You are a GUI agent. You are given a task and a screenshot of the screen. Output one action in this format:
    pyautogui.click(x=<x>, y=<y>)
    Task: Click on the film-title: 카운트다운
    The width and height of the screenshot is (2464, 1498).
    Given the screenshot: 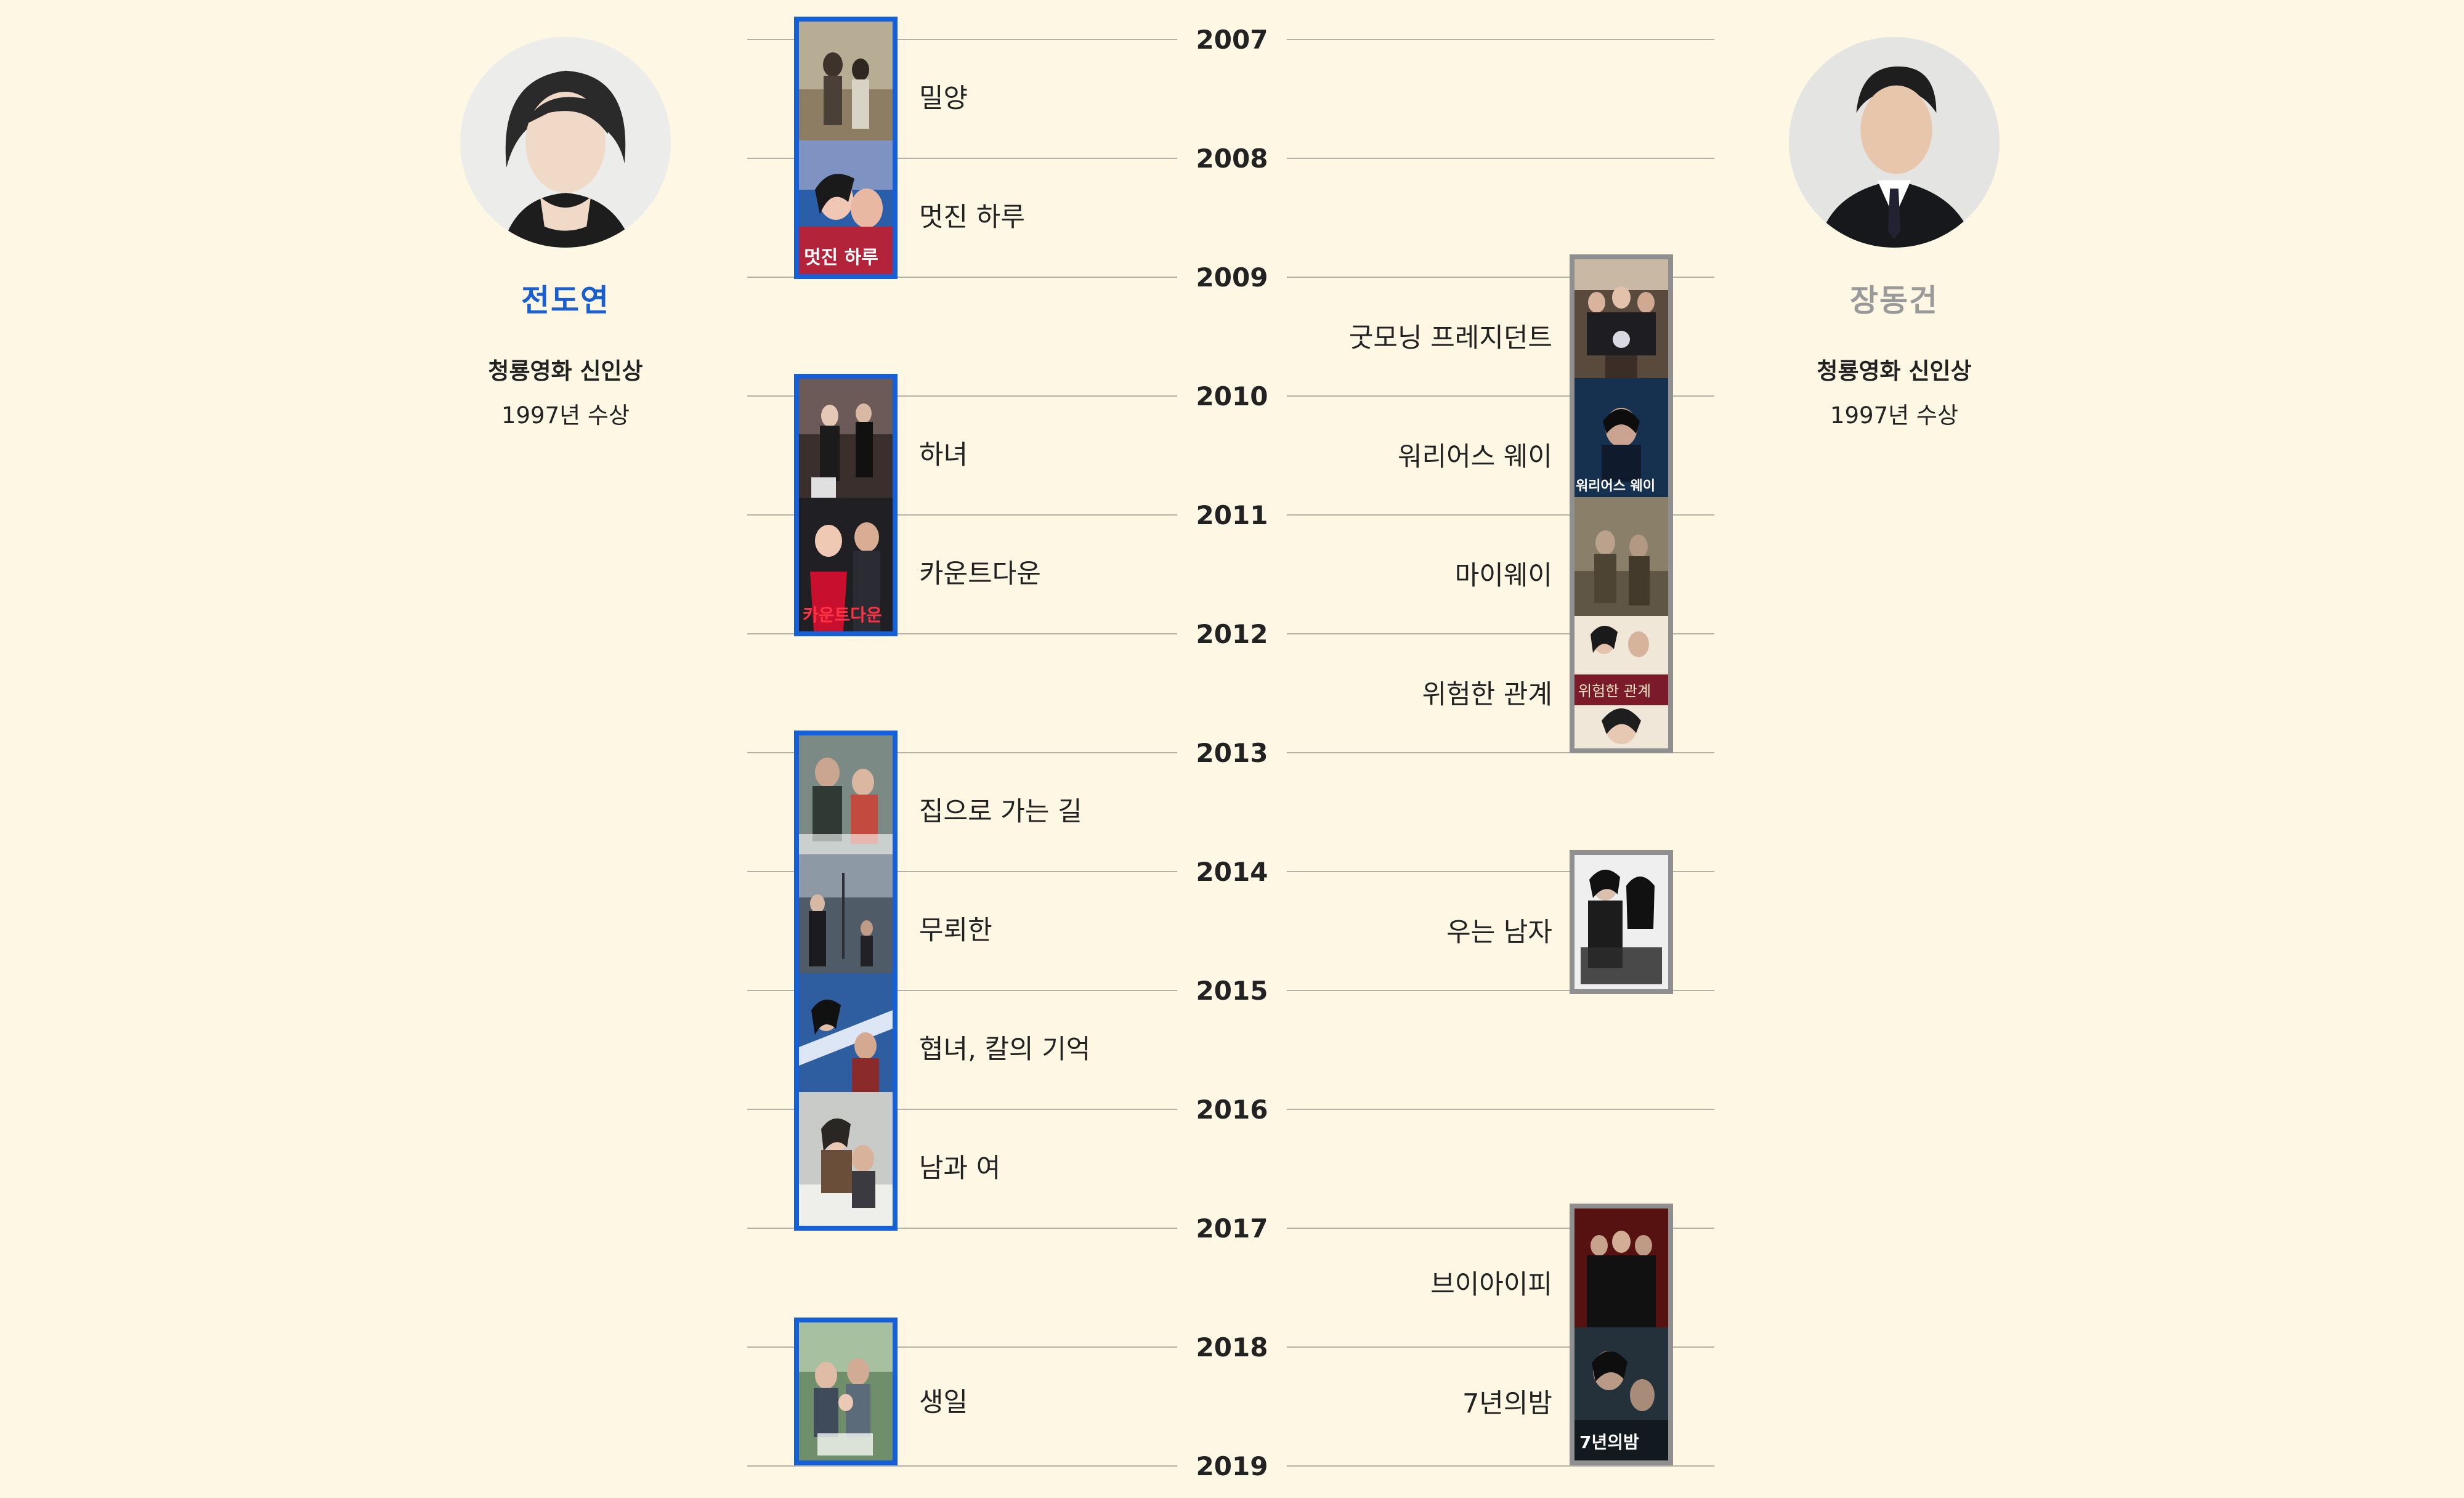 What is the action you would take?
    pyautogui.click(x=980, y=574)
    